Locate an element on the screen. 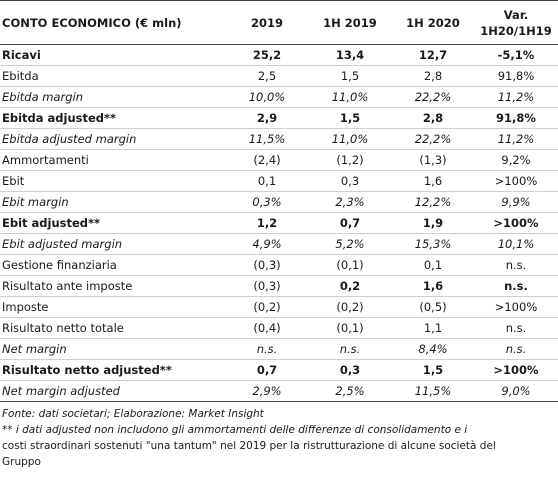 The height and width of the screenshot is (484, 558). row-value: (1,2) is located at coordinates (350, 160).